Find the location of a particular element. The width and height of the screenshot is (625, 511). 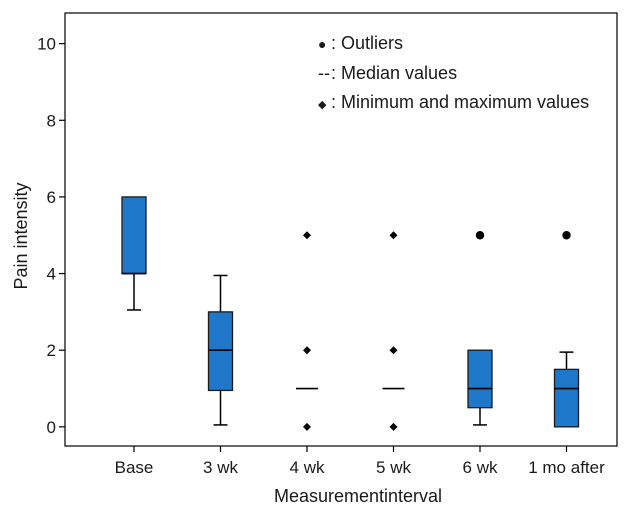

y-axis-title: Pain intensity is located at coordinates (21, 235).